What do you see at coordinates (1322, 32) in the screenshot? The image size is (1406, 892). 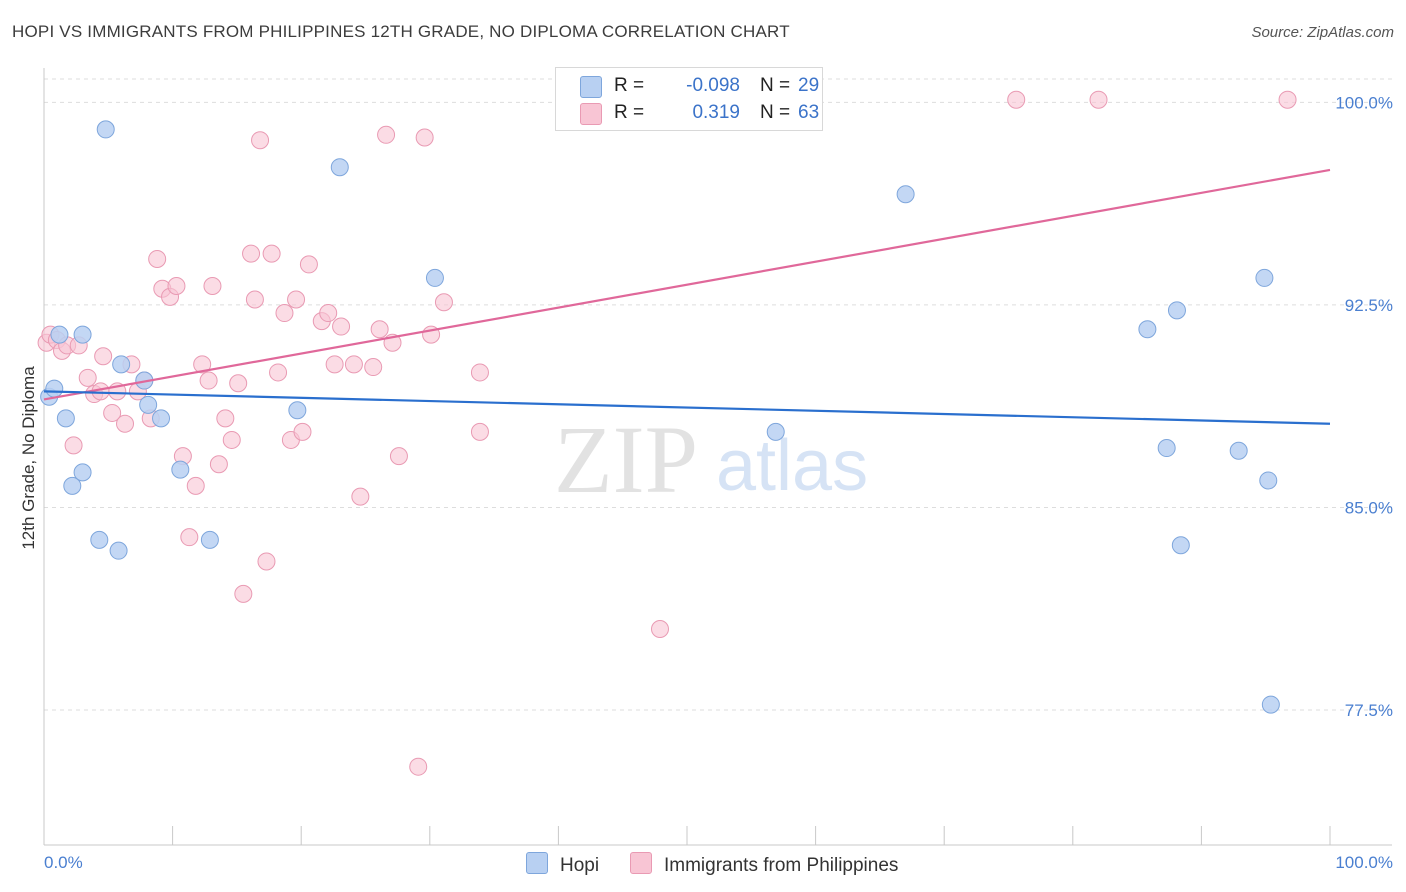 I see `source-label: Source: ZipAtlas.com` at bounding box center [1322, 32].